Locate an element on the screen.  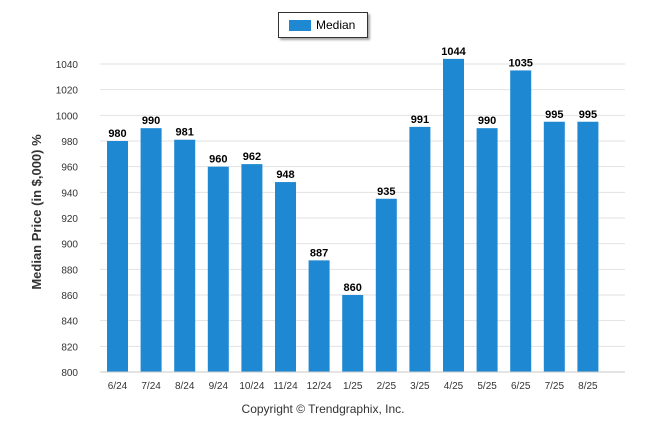
x-tick-label: 6/24 is located at coordinates (118, 386).